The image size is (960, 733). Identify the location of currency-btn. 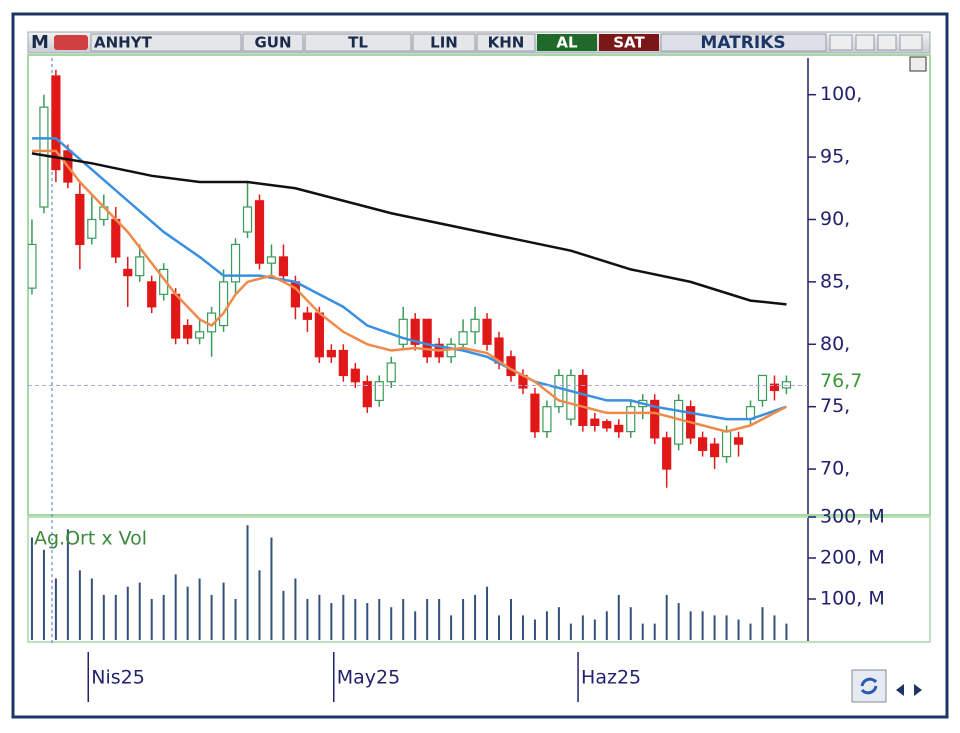
(358, 42).